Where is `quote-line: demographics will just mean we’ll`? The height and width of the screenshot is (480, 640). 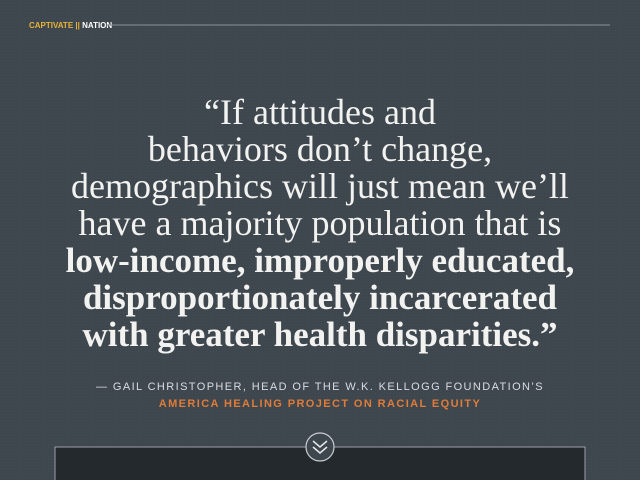
quote-line: demographics will just mean we’ll is located at coordinates (320, 186).